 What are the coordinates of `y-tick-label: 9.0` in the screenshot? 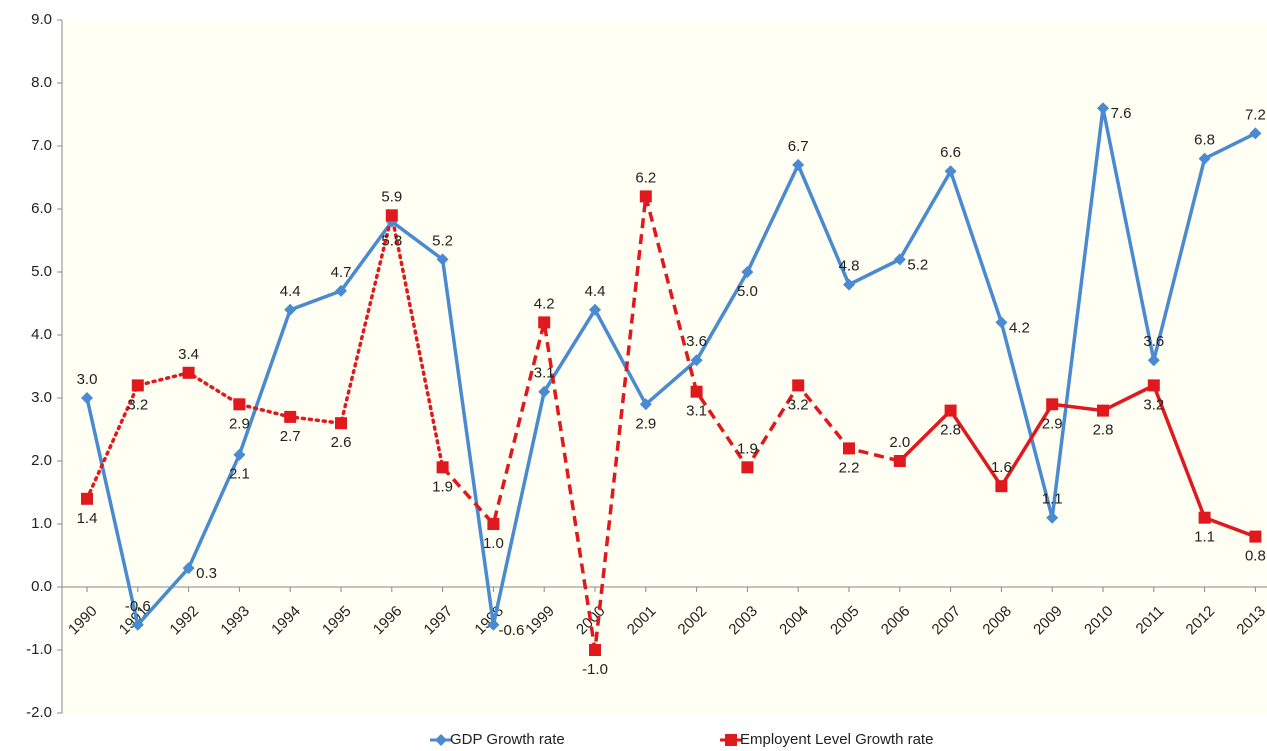 It's located at (41, 19).